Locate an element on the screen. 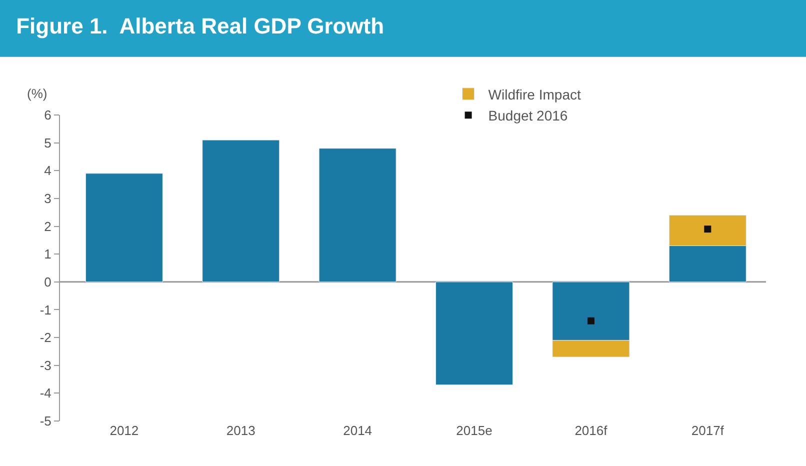  y-tick-label: 4 is located at coordinates (48, 170).